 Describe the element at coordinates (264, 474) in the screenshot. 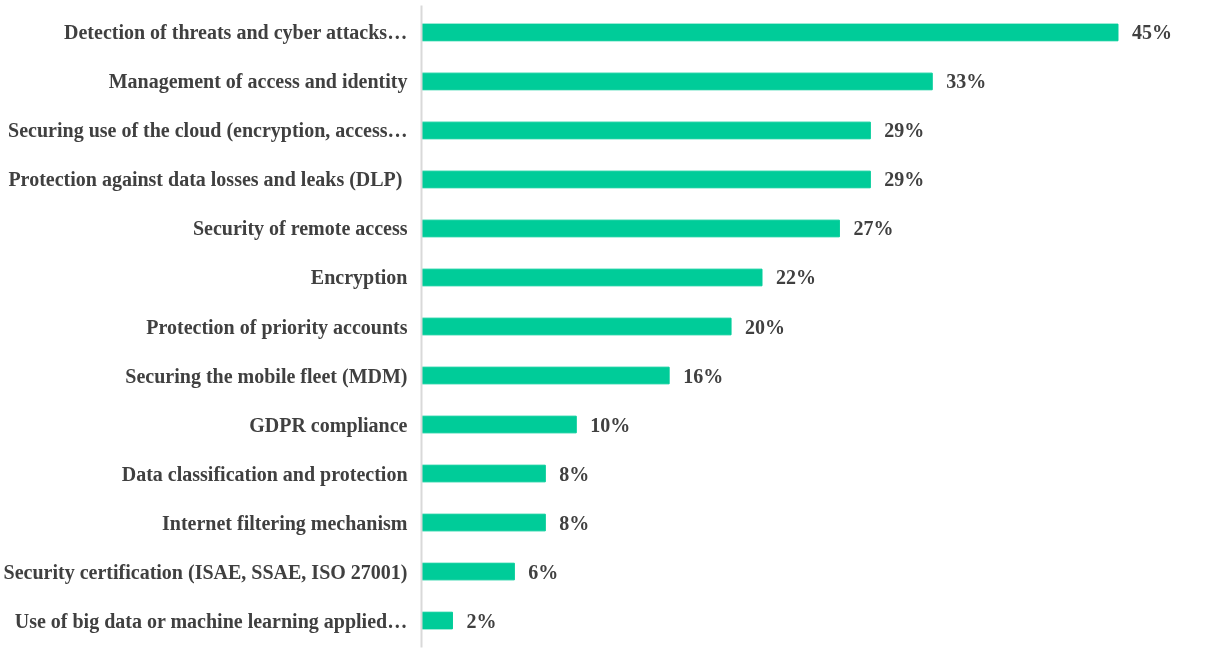

I see `y-tick-label: Data classification and protection` at that location.